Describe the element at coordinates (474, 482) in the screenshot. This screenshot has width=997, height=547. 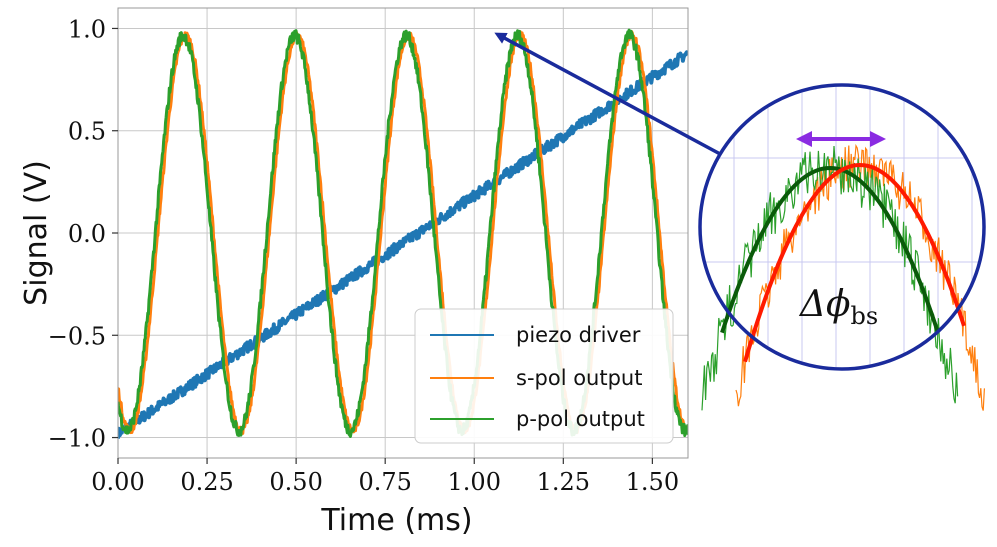
I see `x-tick-label: 1.00` at that location.